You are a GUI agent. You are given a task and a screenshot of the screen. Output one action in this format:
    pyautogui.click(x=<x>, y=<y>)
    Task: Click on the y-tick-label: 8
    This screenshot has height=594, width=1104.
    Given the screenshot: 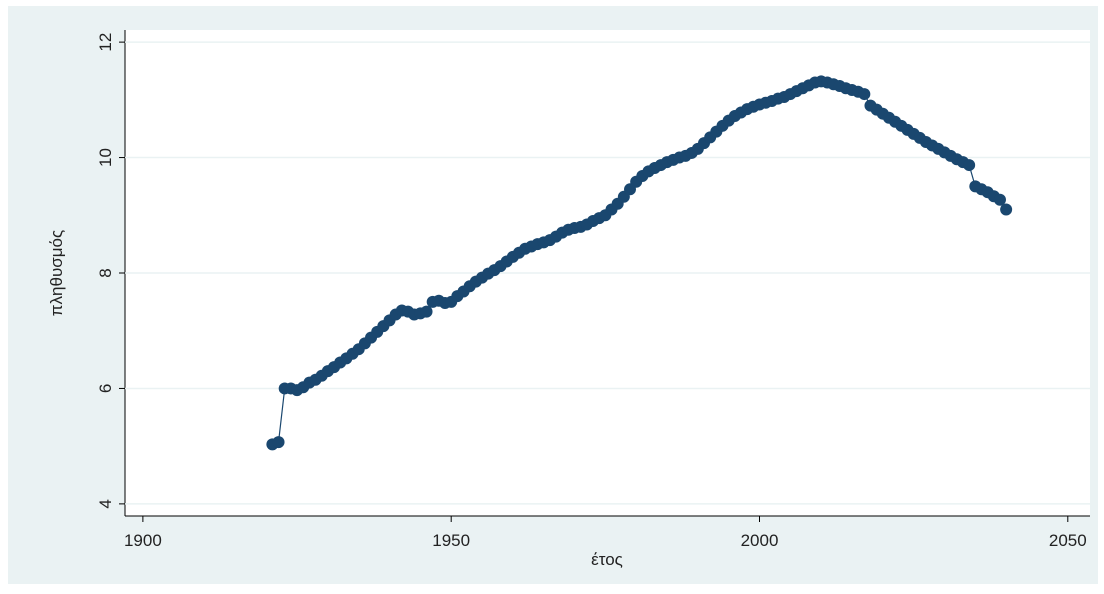 What is the action you would take?
    pyautogui.click(x=105, y=272)
    